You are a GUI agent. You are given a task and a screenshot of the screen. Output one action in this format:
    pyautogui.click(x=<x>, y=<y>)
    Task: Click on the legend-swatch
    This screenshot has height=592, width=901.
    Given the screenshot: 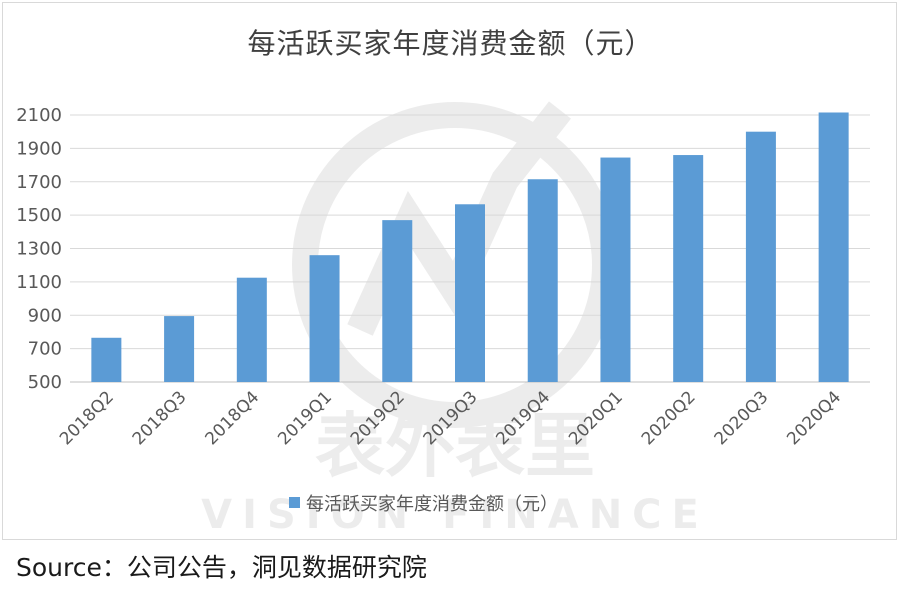 What is the action you would take?
    pyautogui.click(x=294, y=502)
    